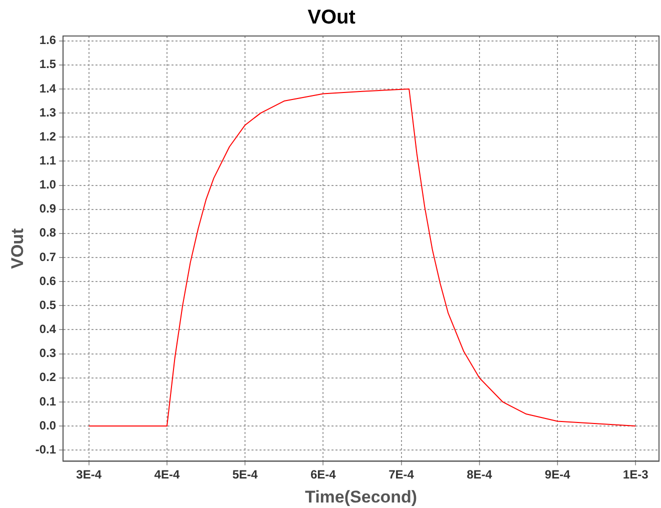  What do you see at coordinates (17, 248) in the screenshot?
I see `y-axis-title: VOut` at bounding box center [17, 248].